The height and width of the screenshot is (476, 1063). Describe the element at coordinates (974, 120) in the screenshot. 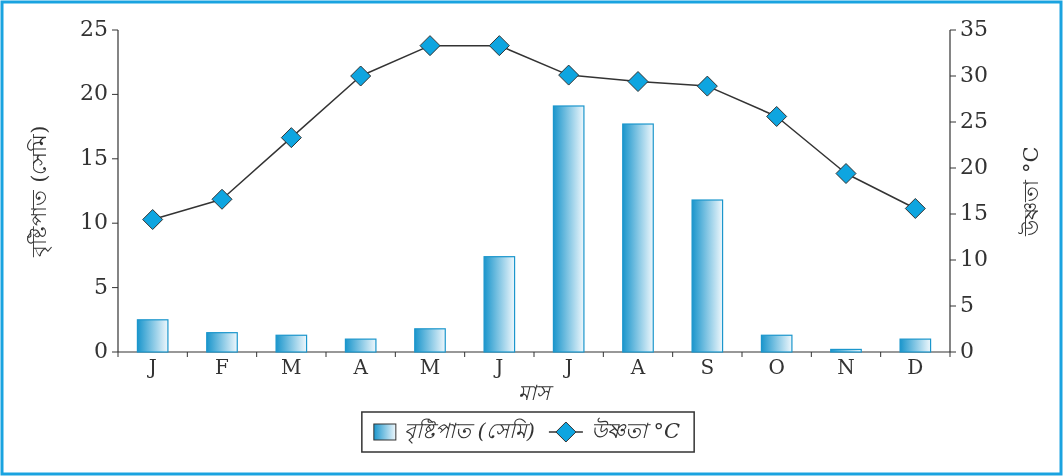

I see `y2-tick-label: 25` at that location.